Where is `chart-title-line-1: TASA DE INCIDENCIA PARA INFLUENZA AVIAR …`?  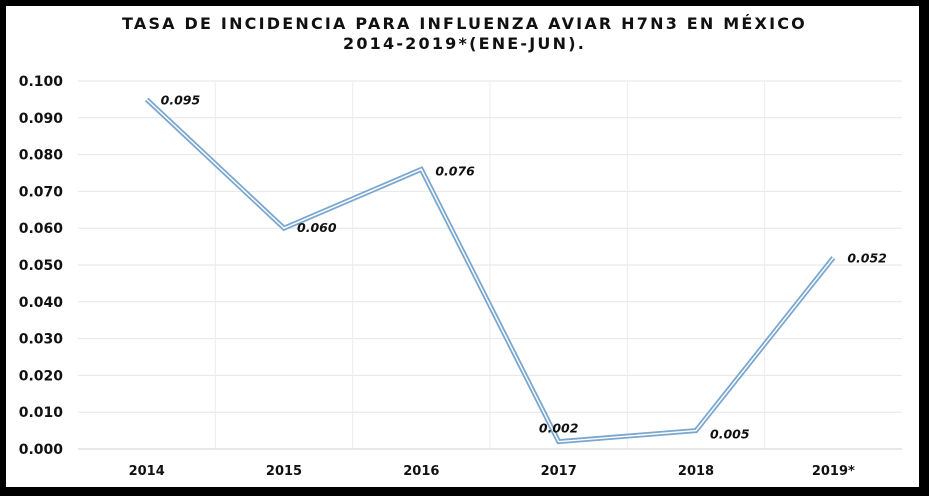 chart-title-line-1: TASA DE INCIDENCIA PARA INFLUENZA AVIAR … is located at coordinates (464, 23).